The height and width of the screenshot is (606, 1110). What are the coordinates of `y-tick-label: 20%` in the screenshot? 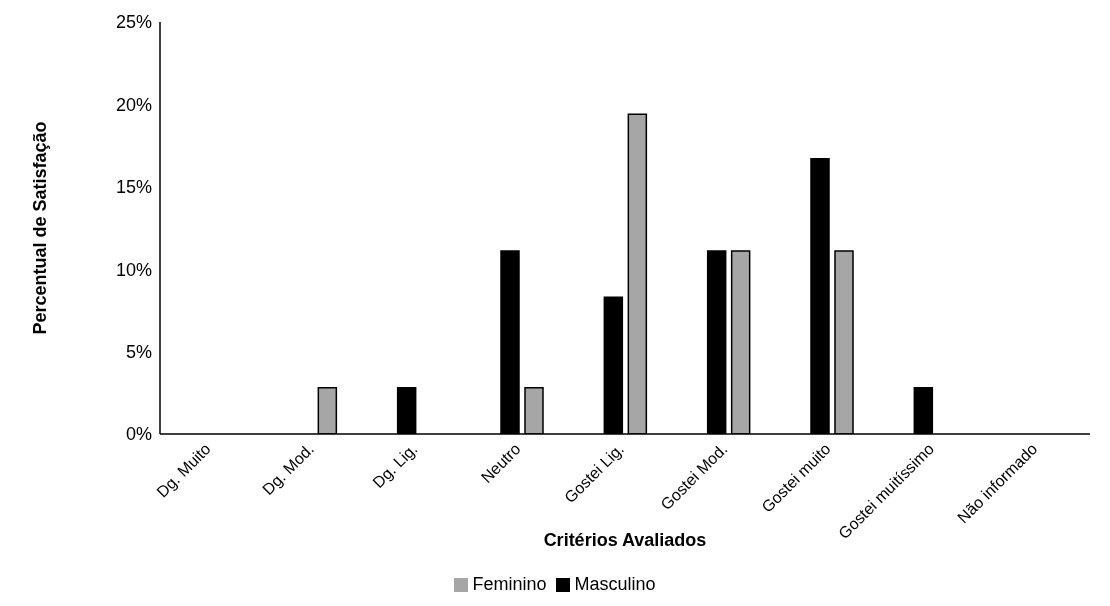 It's located at (133, 104).